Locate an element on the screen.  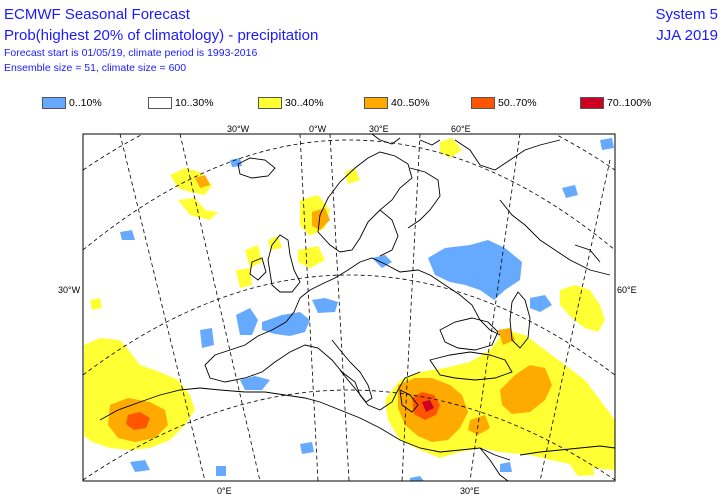
axis-label-bottom-0e: 0°E is located at coordinates (224, 491).